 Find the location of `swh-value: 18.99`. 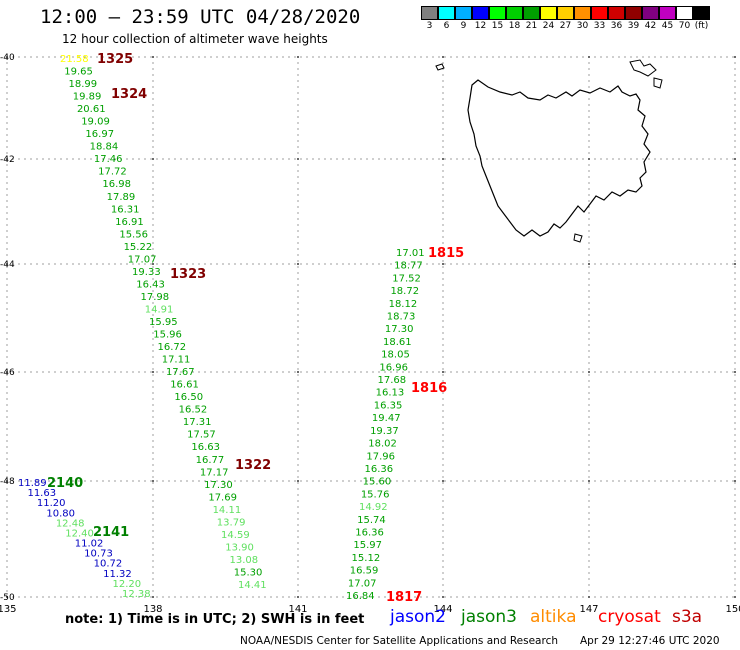

swh-value: 18.99 is located at coordinates (82, 84).